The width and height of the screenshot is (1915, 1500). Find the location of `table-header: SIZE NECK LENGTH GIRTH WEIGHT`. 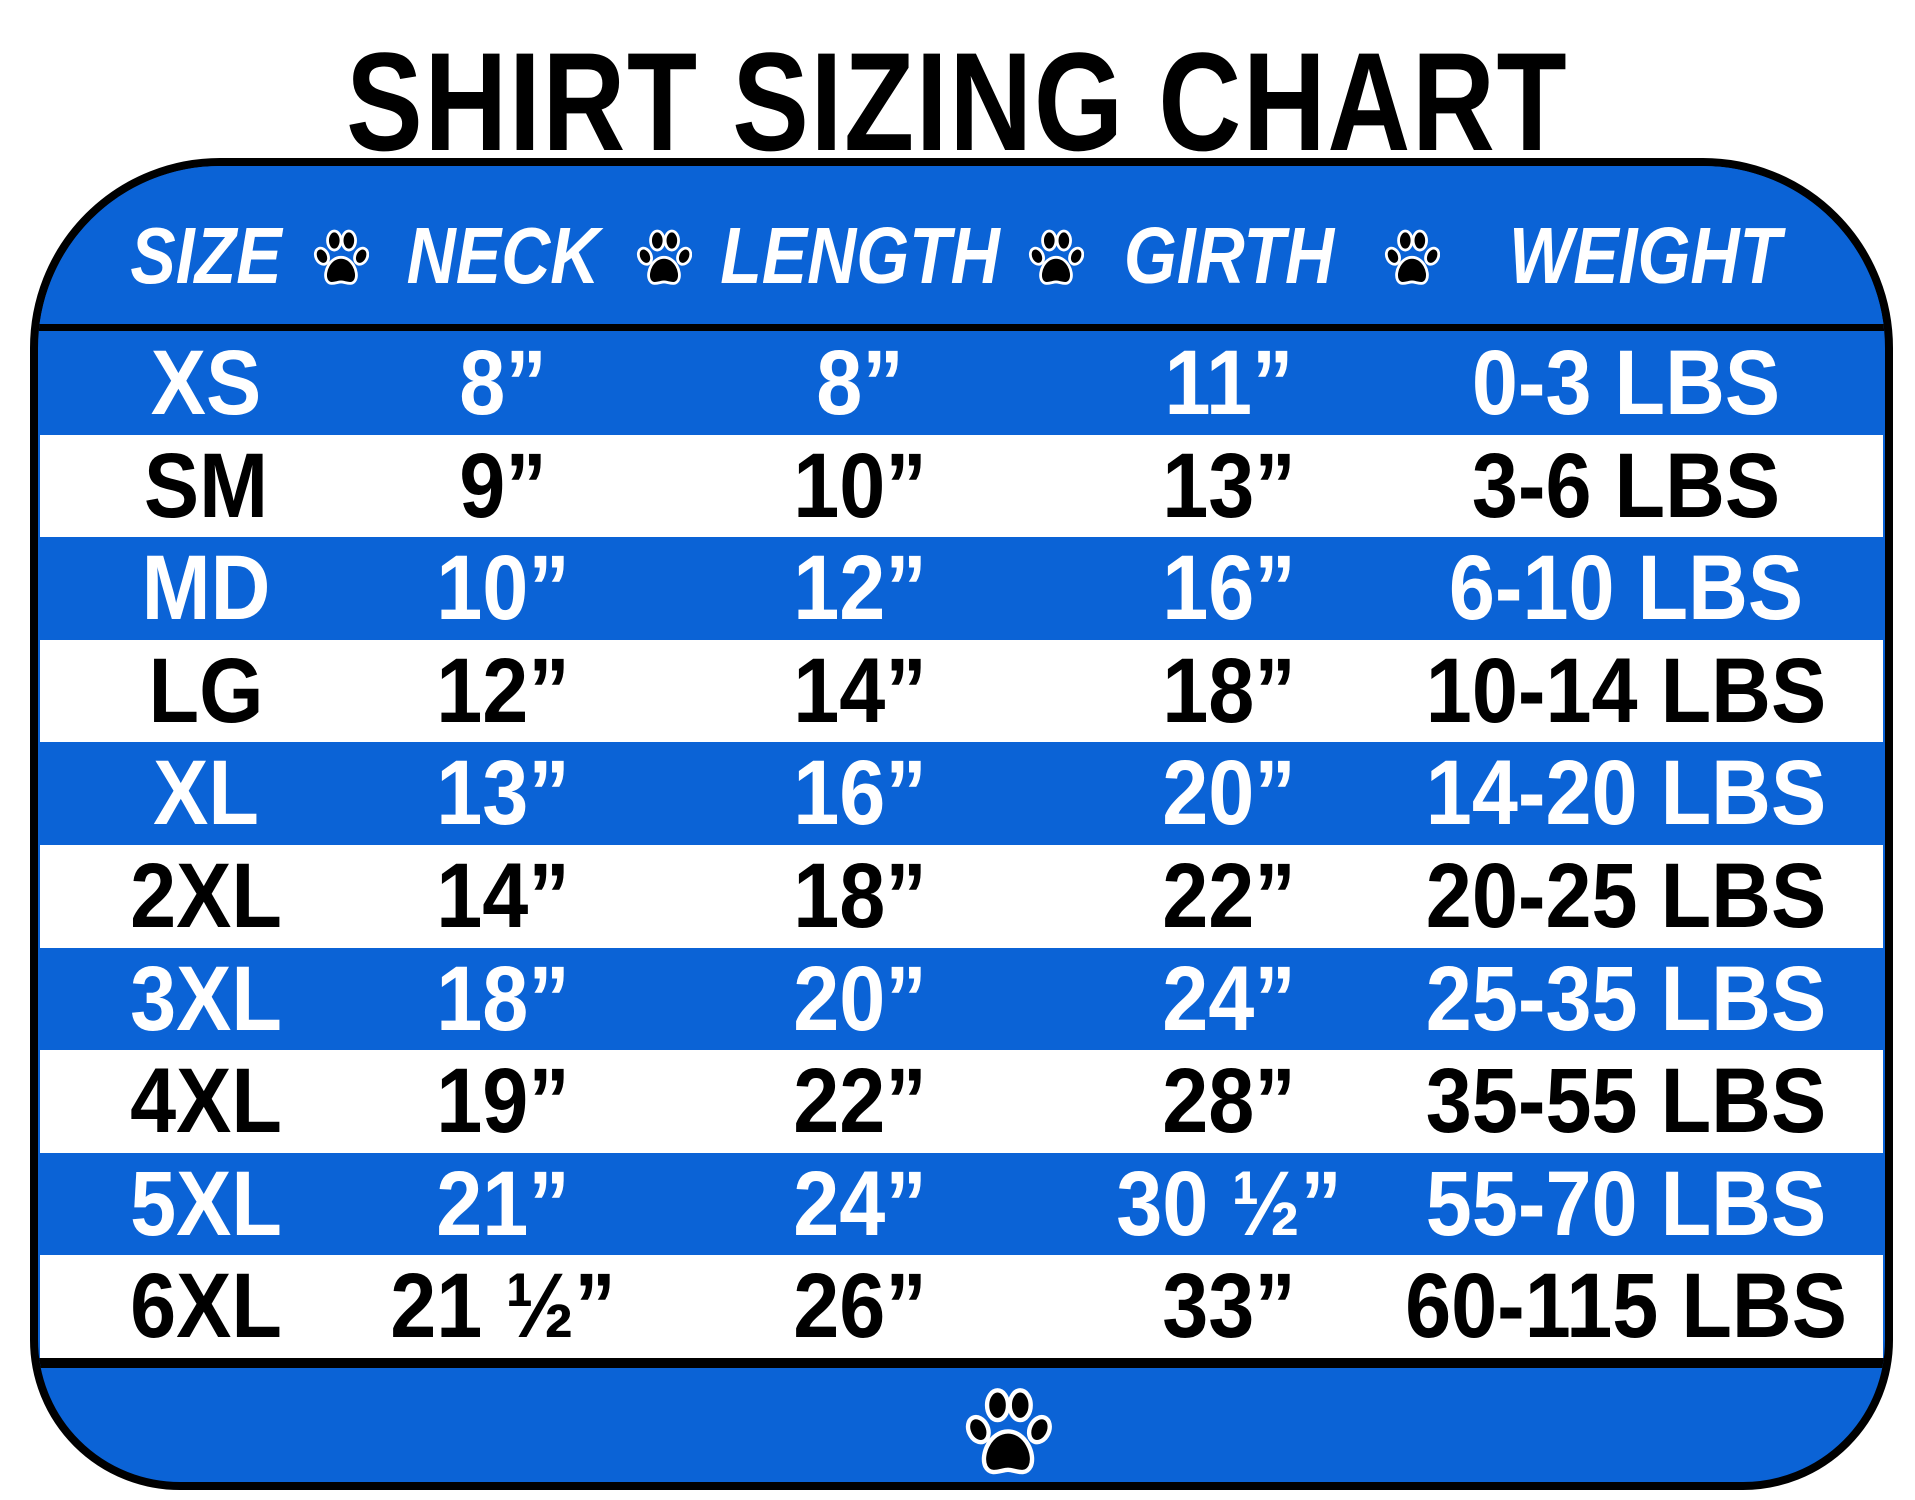

table-header: SIZE NECK LENGTH GIRTH WEIGHT is located at coordinates (961, 246).